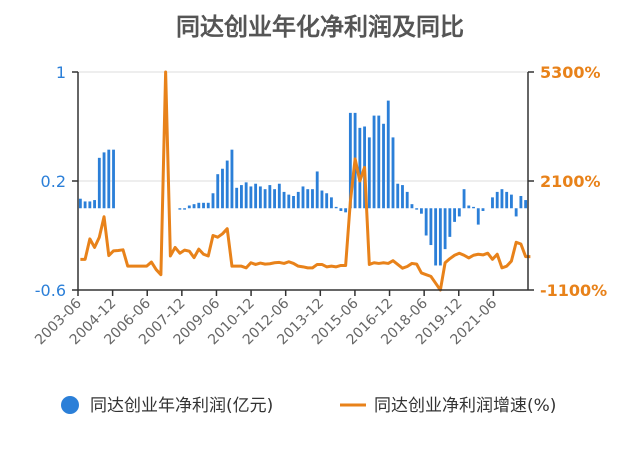  What do you see at coordinates (53, 181) in the screenshot?
I see `left-tick-label: 0.2` at bounding box center [53, 181].